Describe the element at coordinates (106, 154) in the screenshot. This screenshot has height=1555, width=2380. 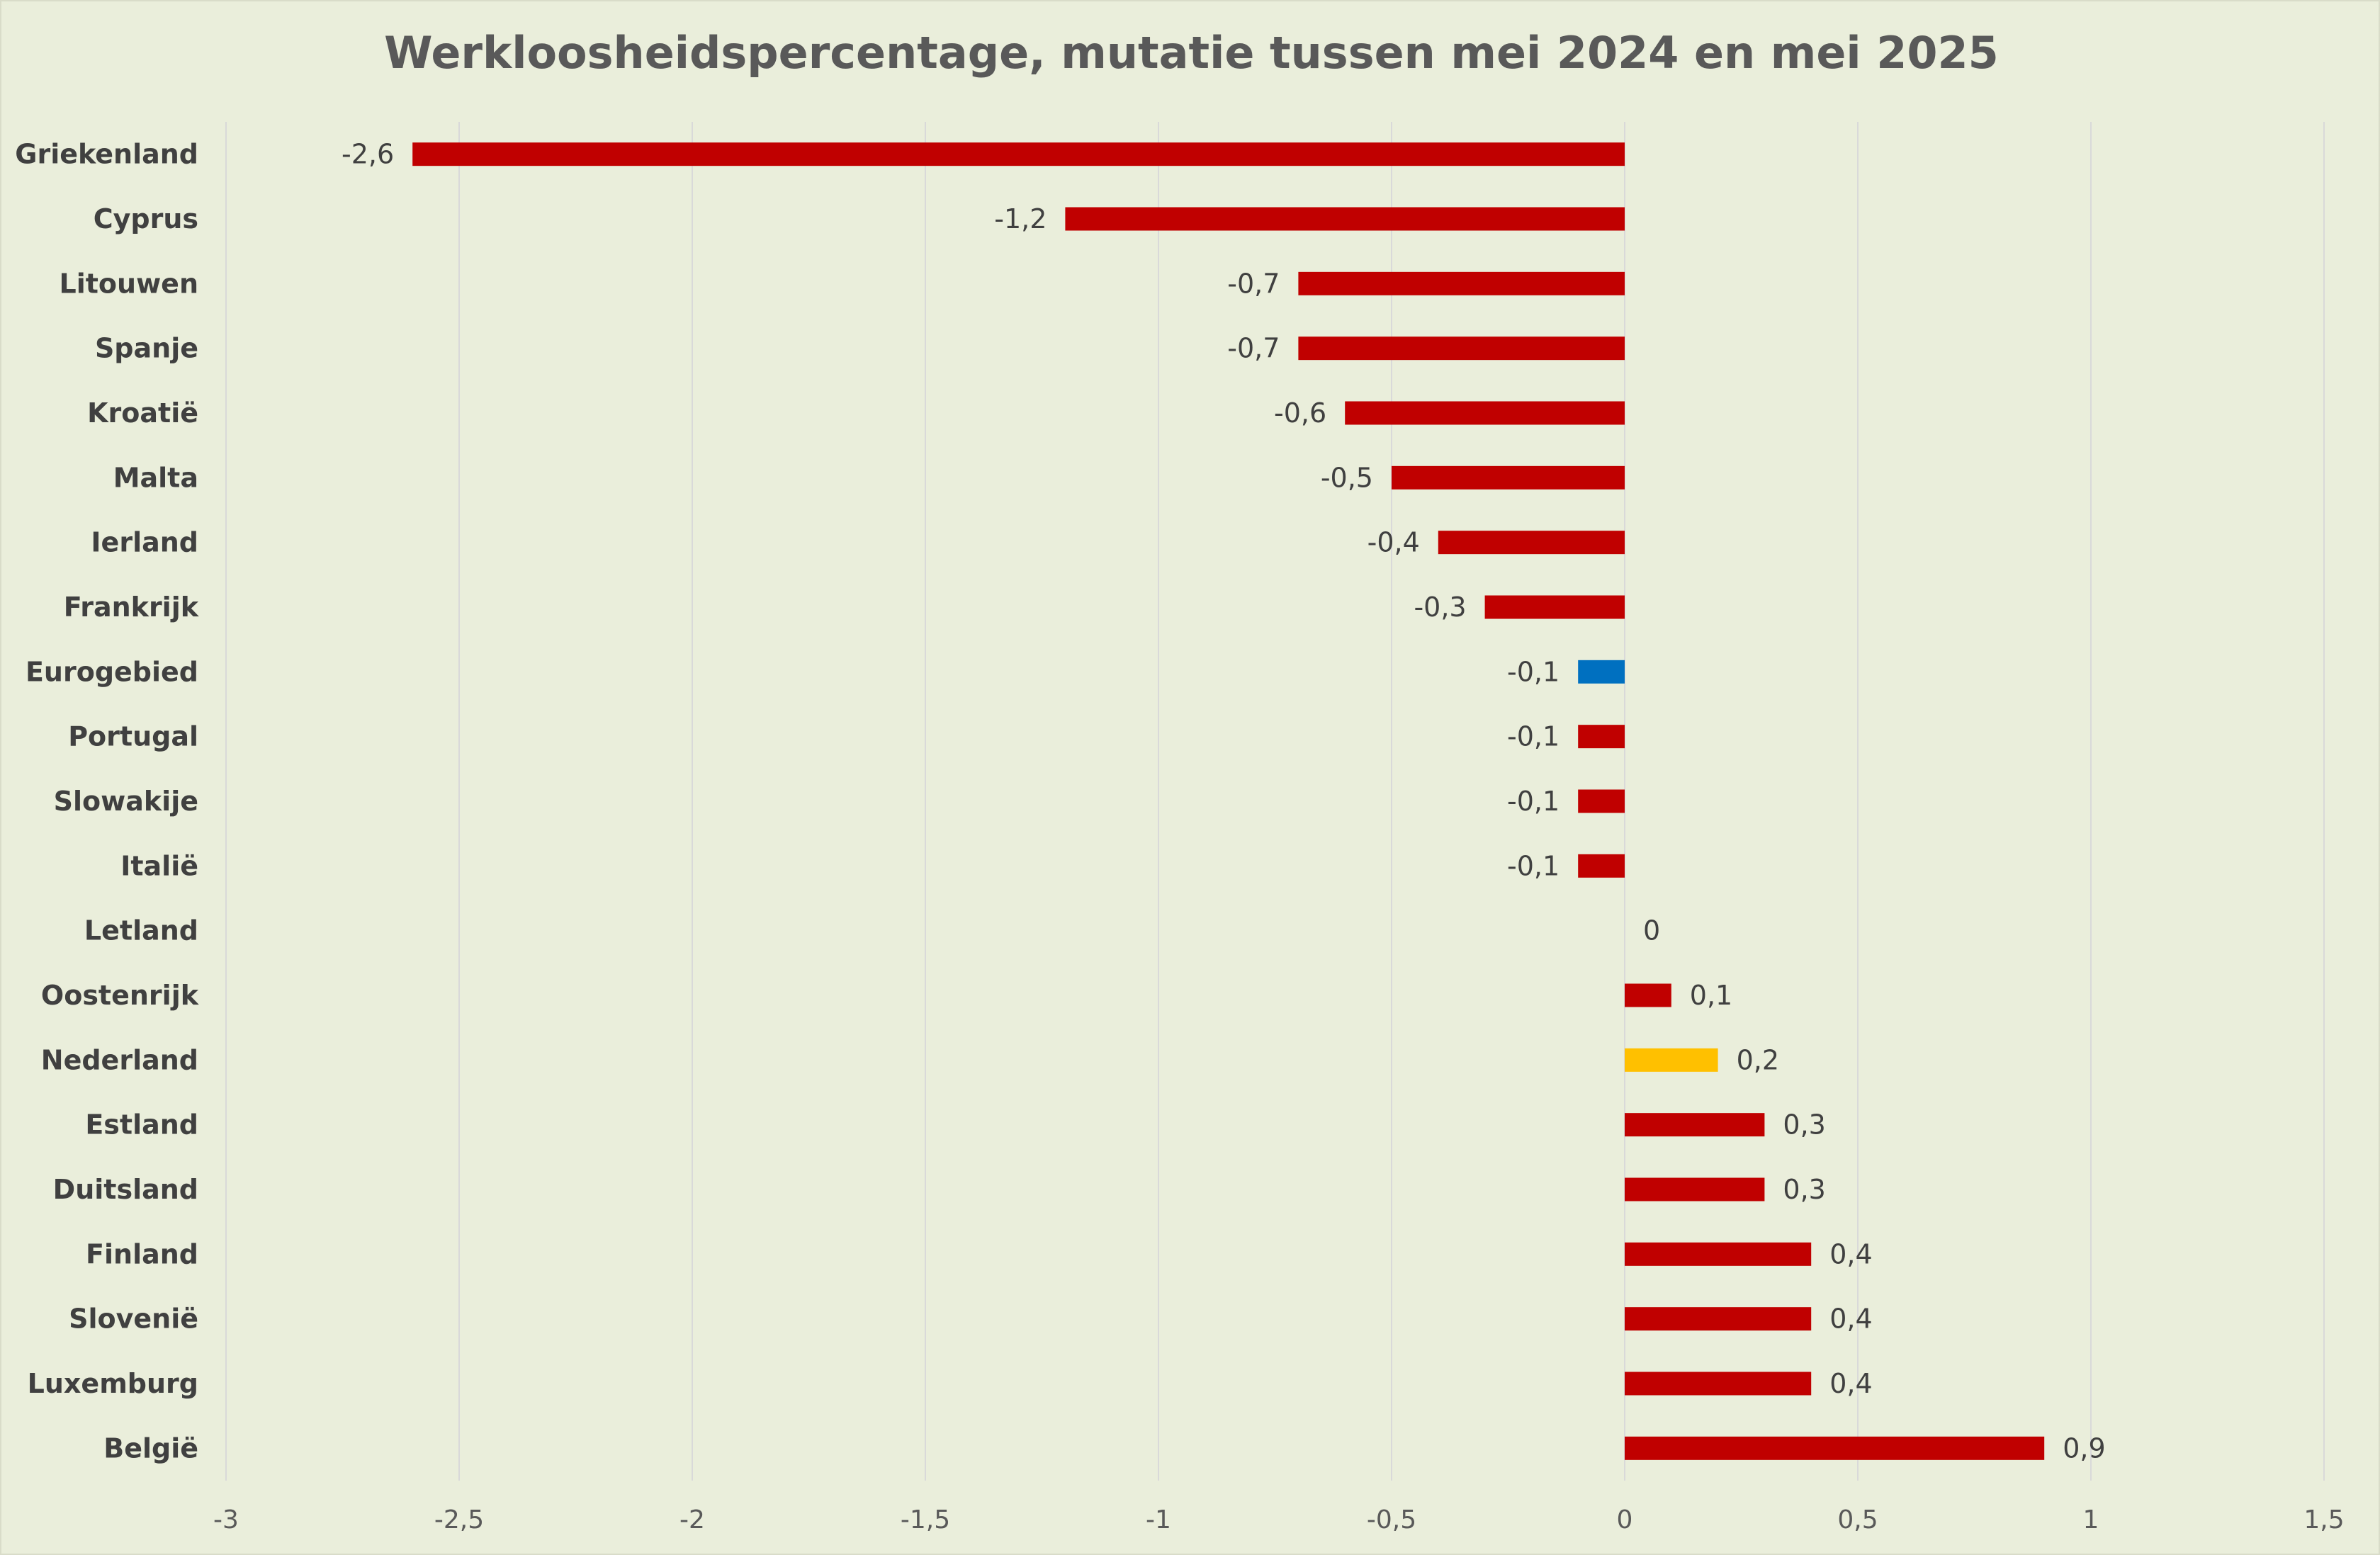
I see `category-label: Griekenland` at that location.